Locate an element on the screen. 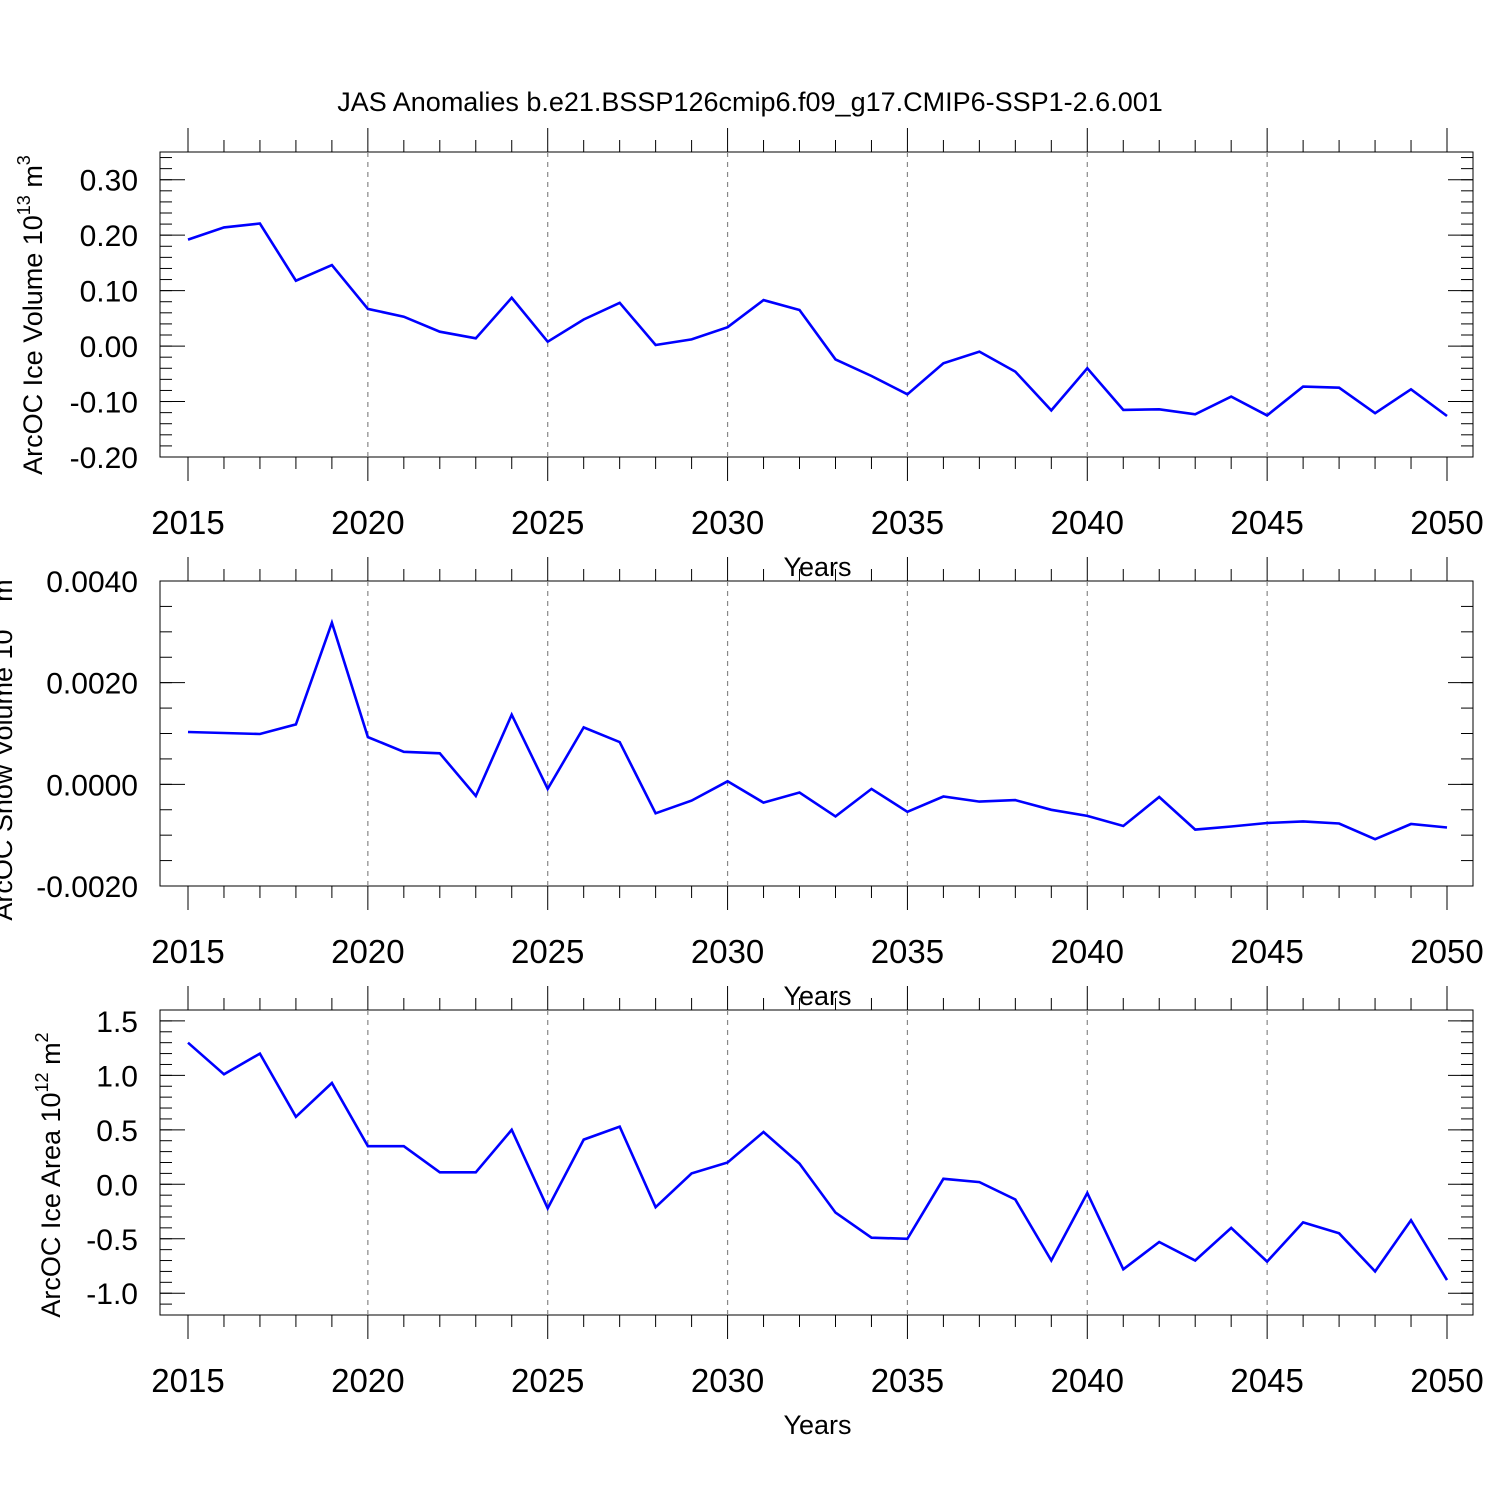 The height and width of the screenshot is (1500, 1500). y-tick-label: 0.0040 is located at coordinates (92, 582).